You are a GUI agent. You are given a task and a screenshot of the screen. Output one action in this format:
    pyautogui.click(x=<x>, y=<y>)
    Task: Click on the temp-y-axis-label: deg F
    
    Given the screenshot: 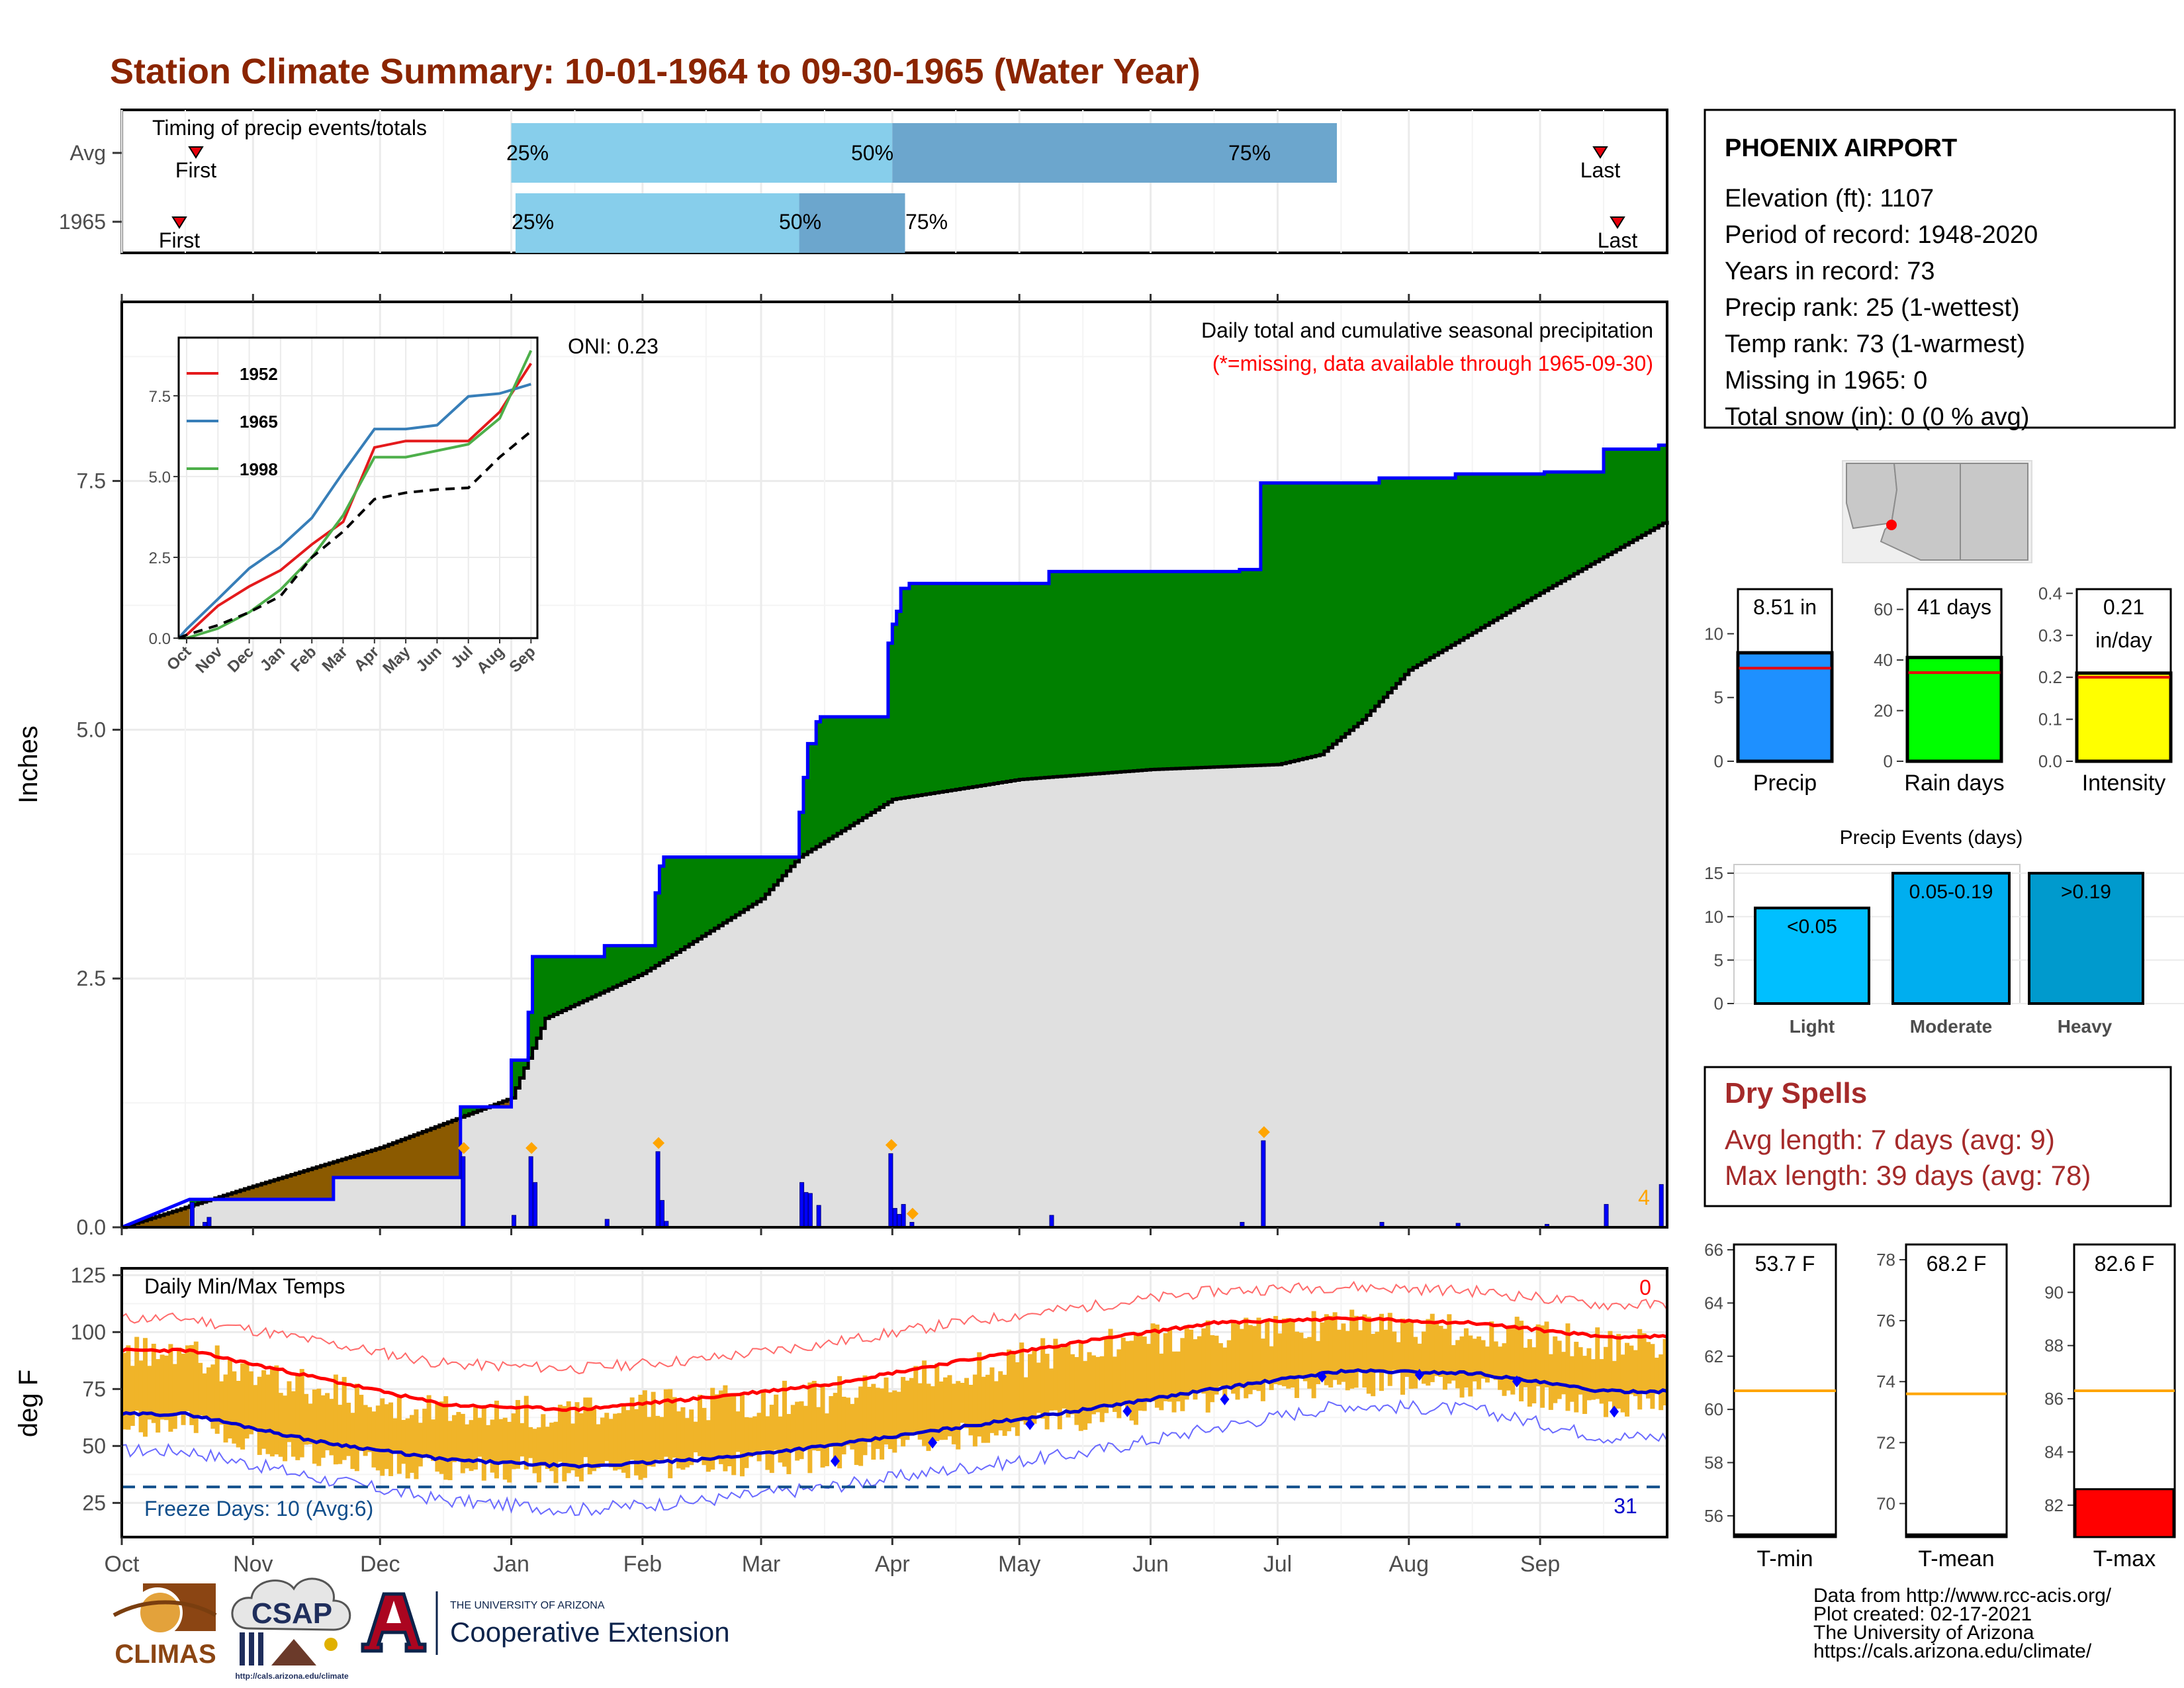 What is the action you would take?
    pyautogui.click(x=28, y=1403)
    